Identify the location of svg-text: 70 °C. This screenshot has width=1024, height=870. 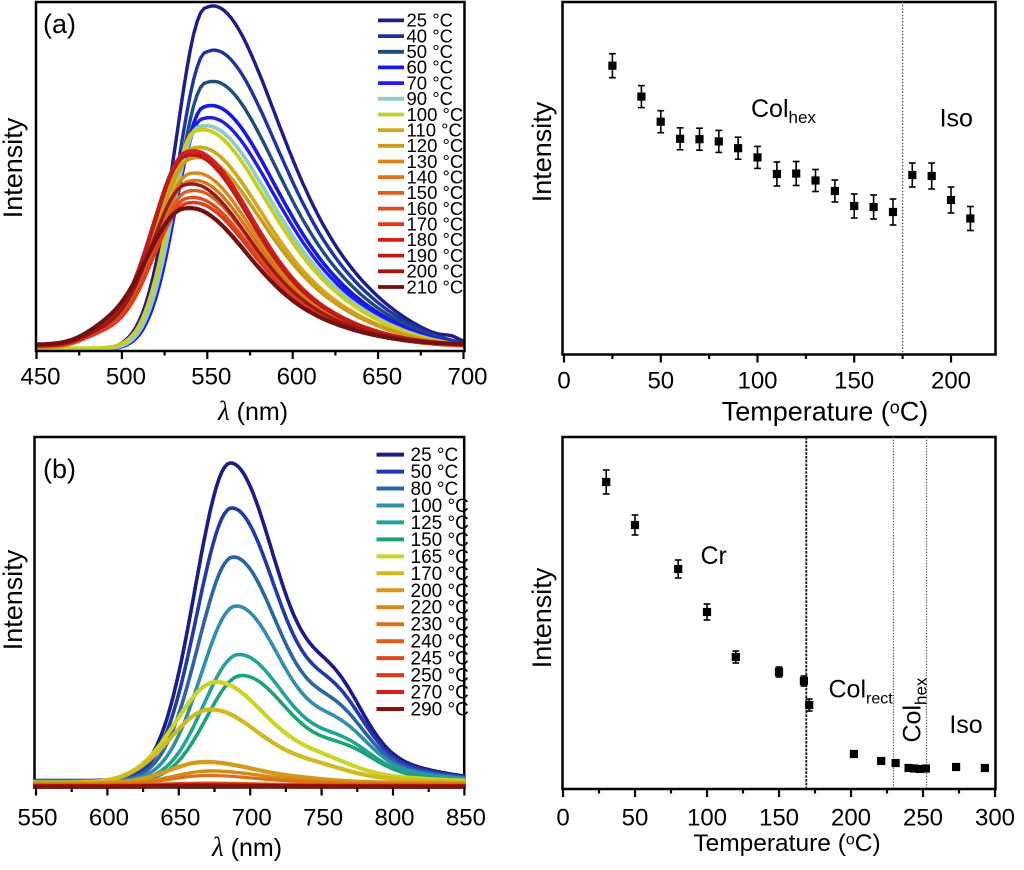
(430, 82).